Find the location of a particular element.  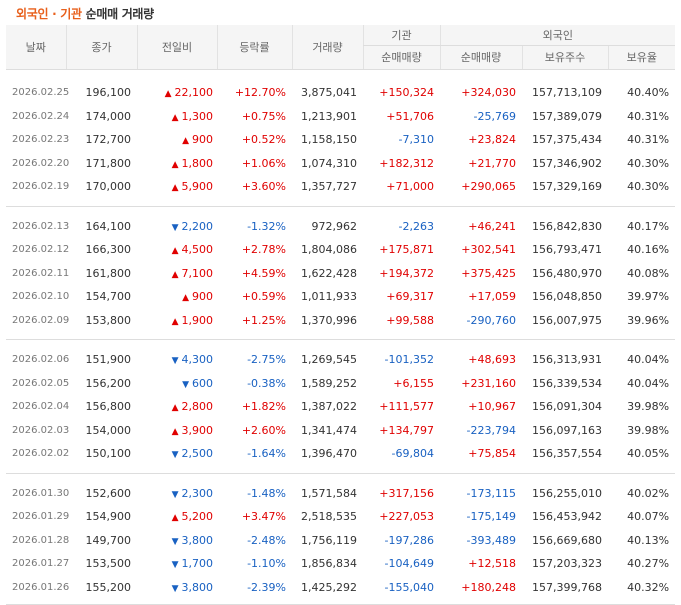

change-value: 5,900 is located at coordinates (198, 186).